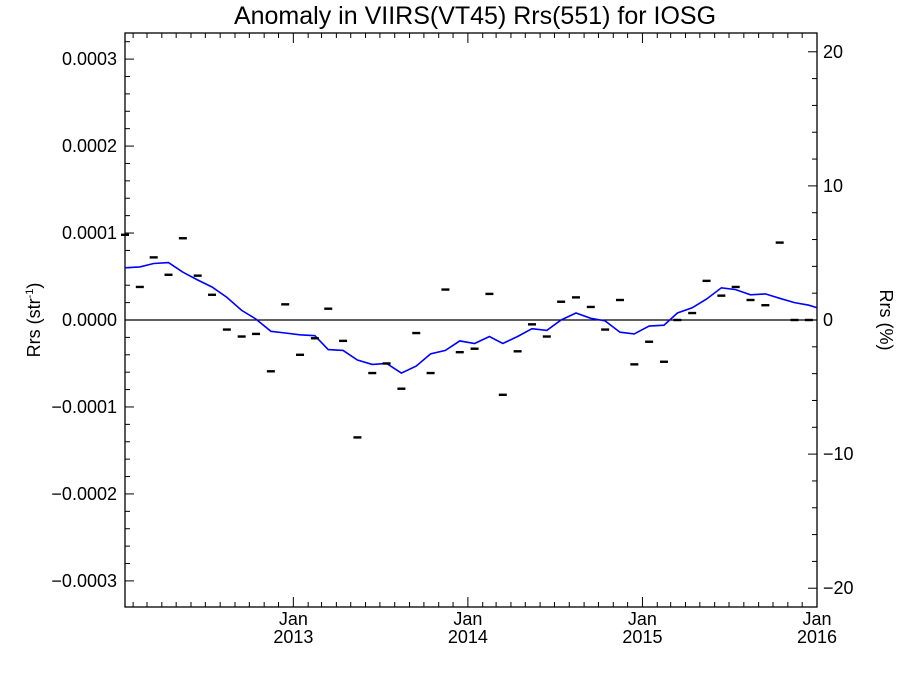 The height and width of the screenshot is (675, 900). What do you see at coordinates (886, 320) in the screenshot?
I see `y2-axis-title: Rrs (%)` at bounding box center [886, 320].